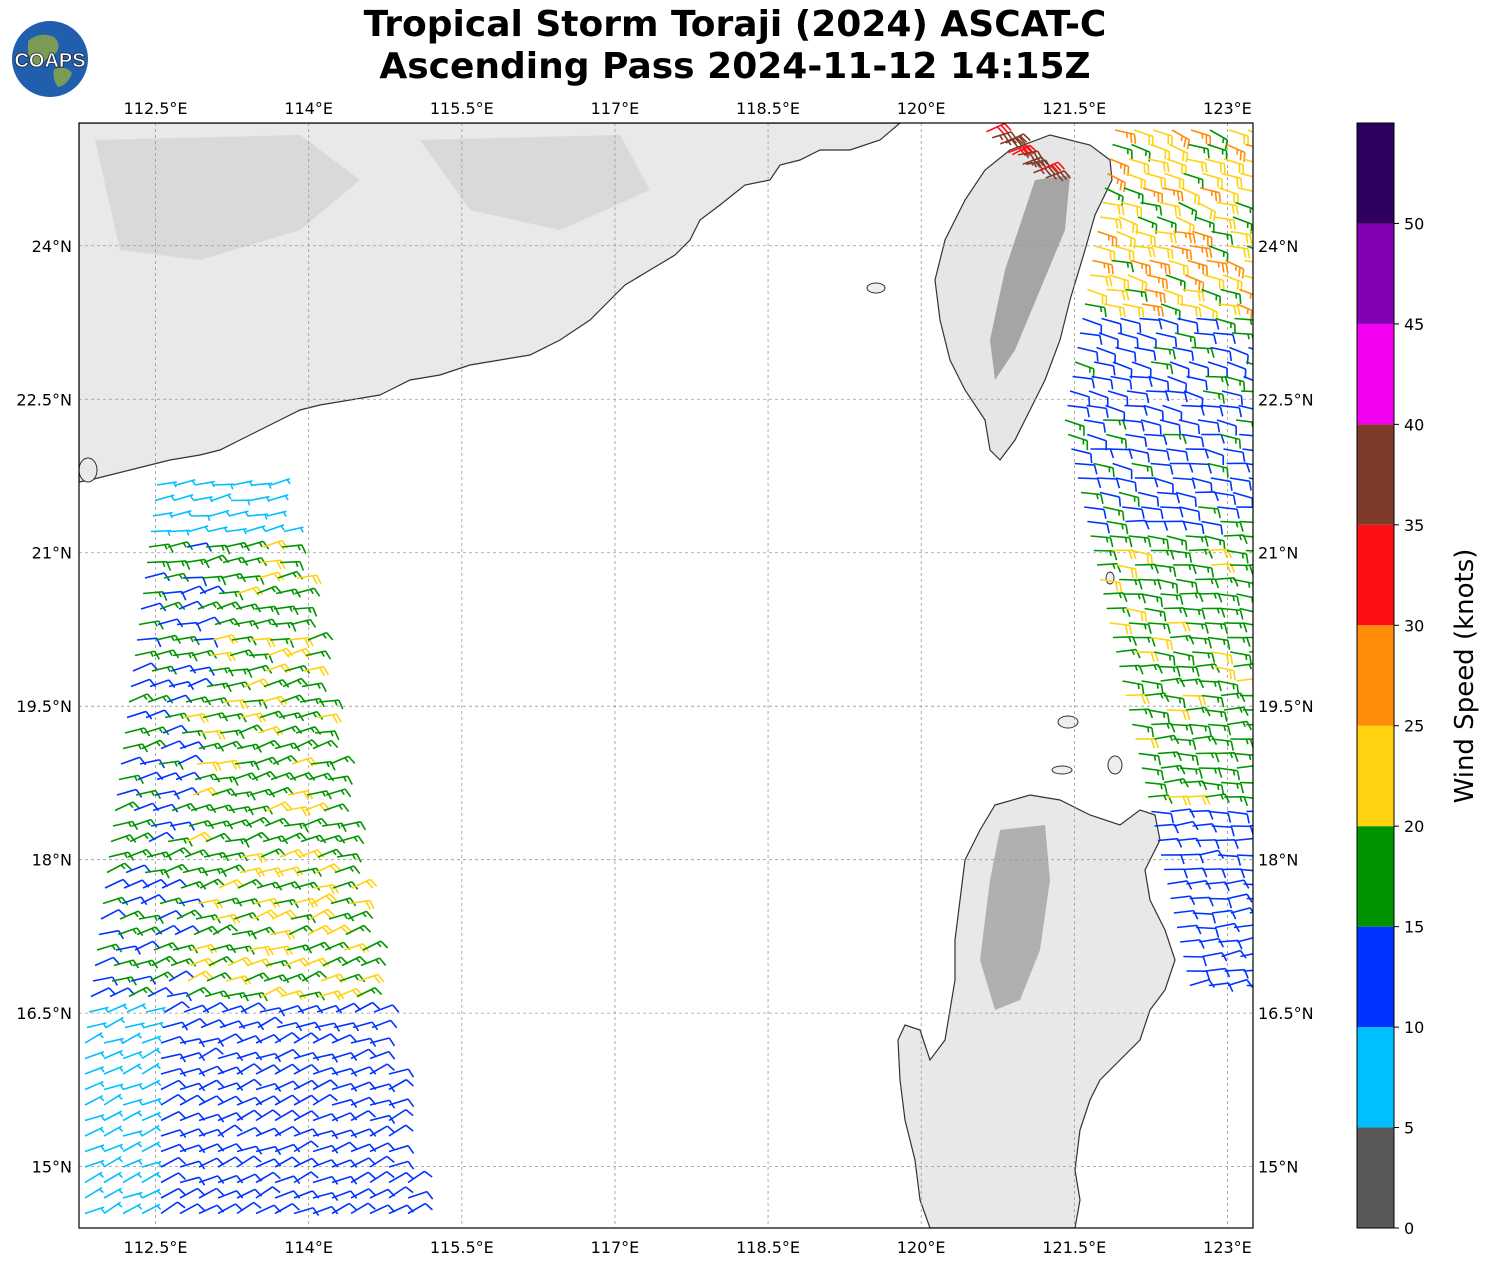  What do you see at coordinates (615, 1247) in the screenshot?
I see `lon-tick-label-bottom: 117°E` at bounding box center [615, 1247].